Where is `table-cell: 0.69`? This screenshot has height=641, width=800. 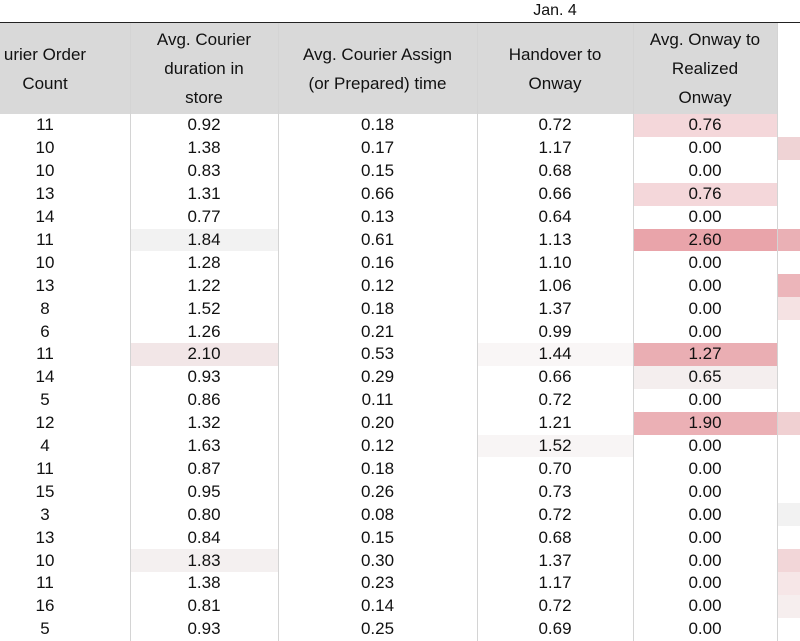 table-cell: 0.69 is located at coordinates (555, 629).